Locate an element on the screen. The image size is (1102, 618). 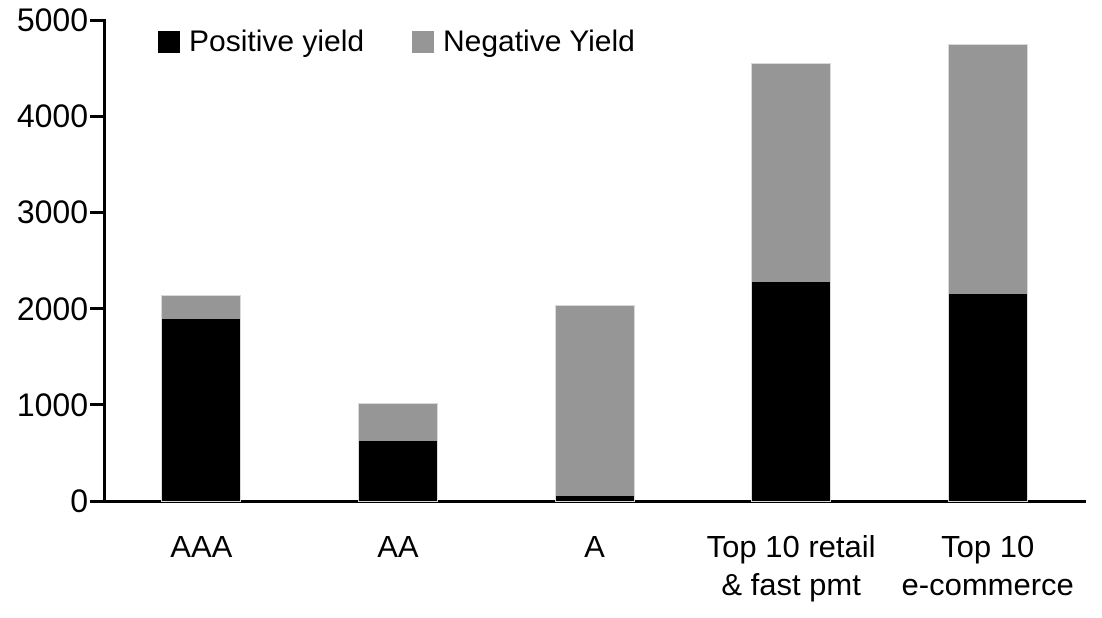
x-category-label: AA is located at coordinates (398, 546).